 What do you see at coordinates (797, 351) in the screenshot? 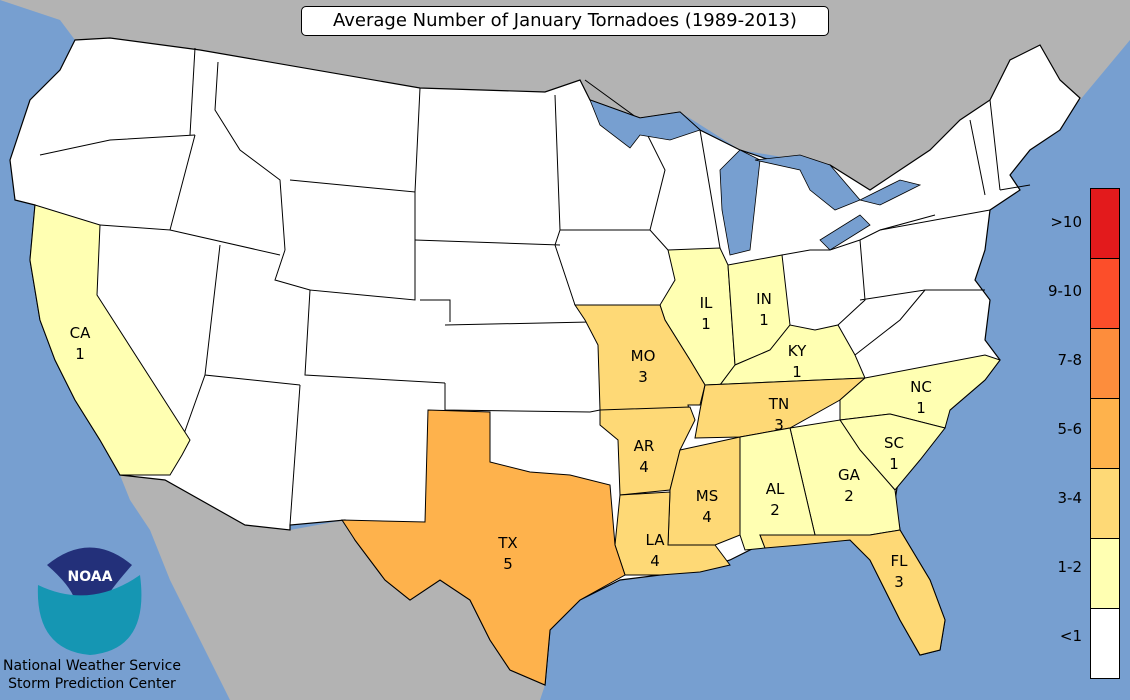
I see `state-abbr: KY` at bounding box center [797, 351].